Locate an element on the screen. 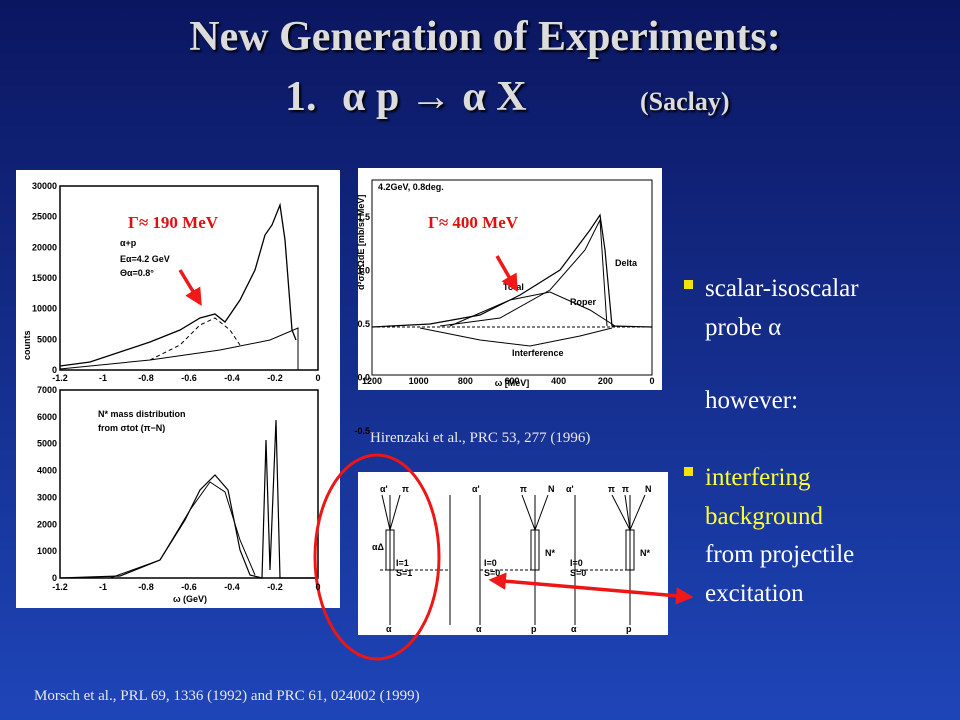 The width and height of the screenshot is (960, 720). title-reaction: α p → α X is located at coordinates (434, 97).